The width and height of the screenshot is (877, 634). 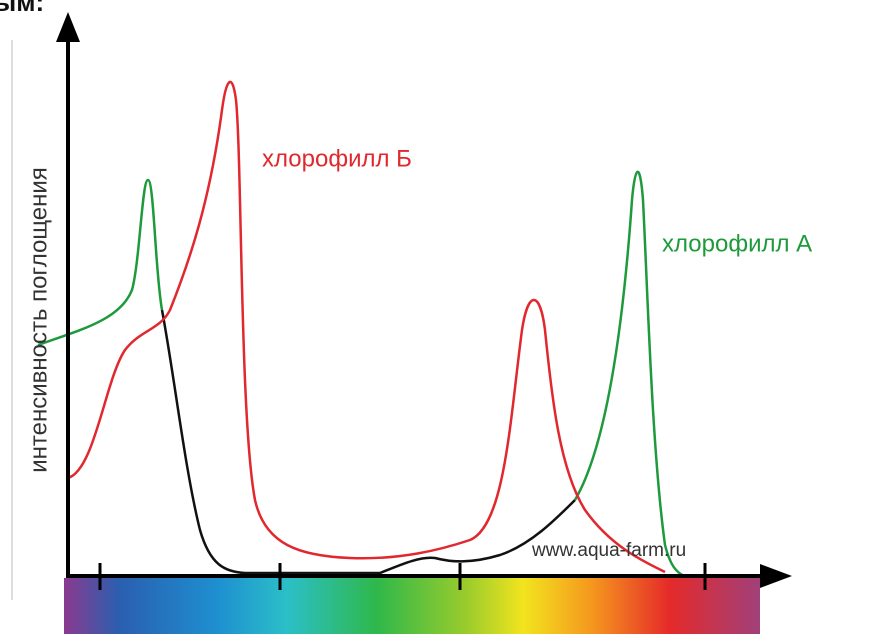 I want to click on spectrum-bar, so click(x=412, y=606).